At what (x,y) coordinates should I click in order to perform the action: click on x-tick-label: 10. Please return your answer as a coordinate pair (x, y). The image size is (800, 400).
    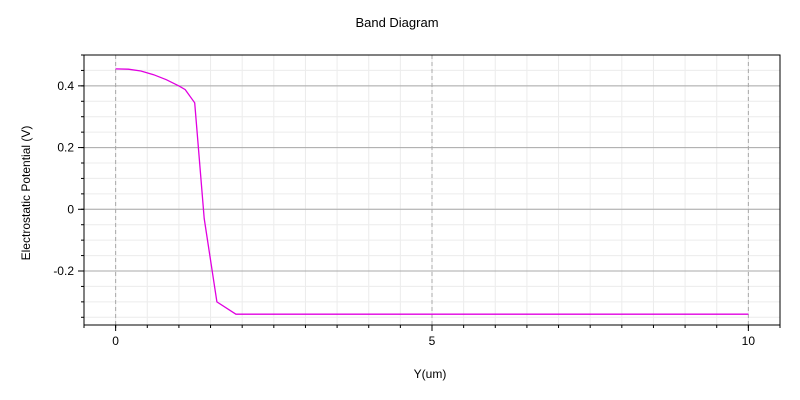
    Looking at the image, I should click on (749, 341).